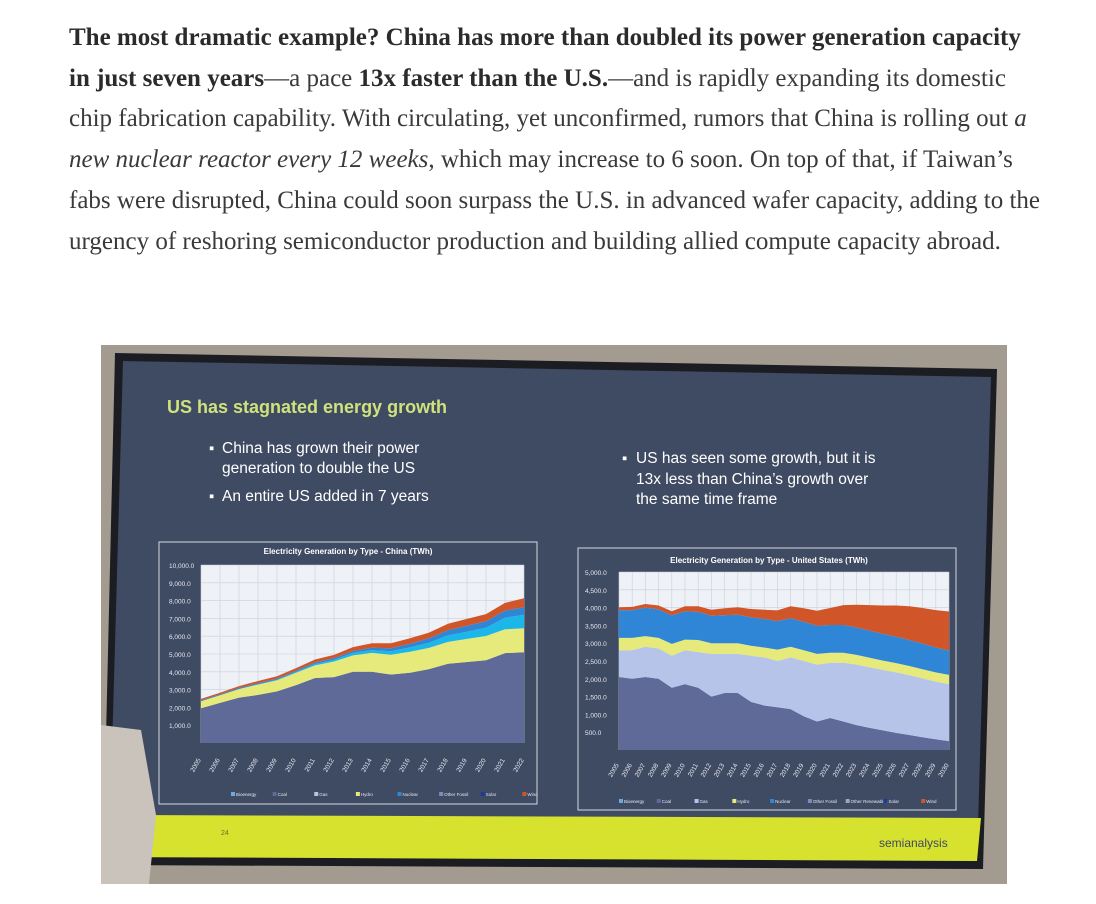 The width and height of the screenshot is (1096, 904). Describe the element at coordinates (596, 609) in the screenshot. I see `us-y-tick-label: 4,000.0` at that location.